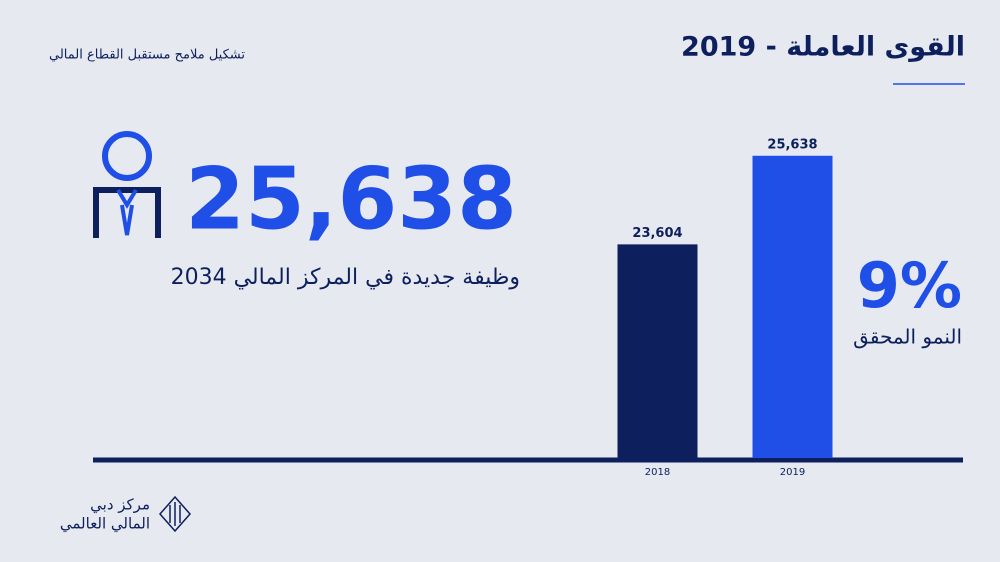  Describe the element at coordinates (909, 285) in the screenshot. I see `growth-value: 9%` at that location.